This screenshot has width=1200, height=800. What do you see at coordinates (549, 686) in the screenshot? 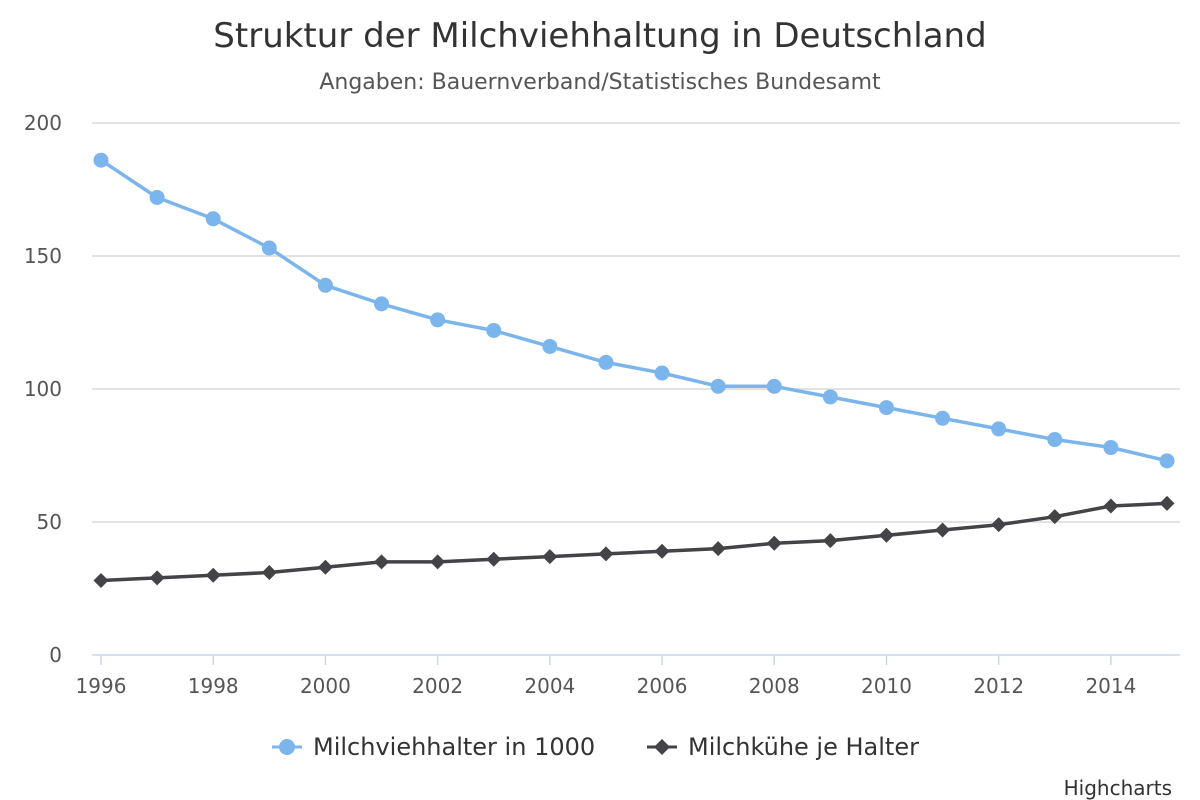
I see `x-tick-label: 2004` at bounding box center [549, 686].